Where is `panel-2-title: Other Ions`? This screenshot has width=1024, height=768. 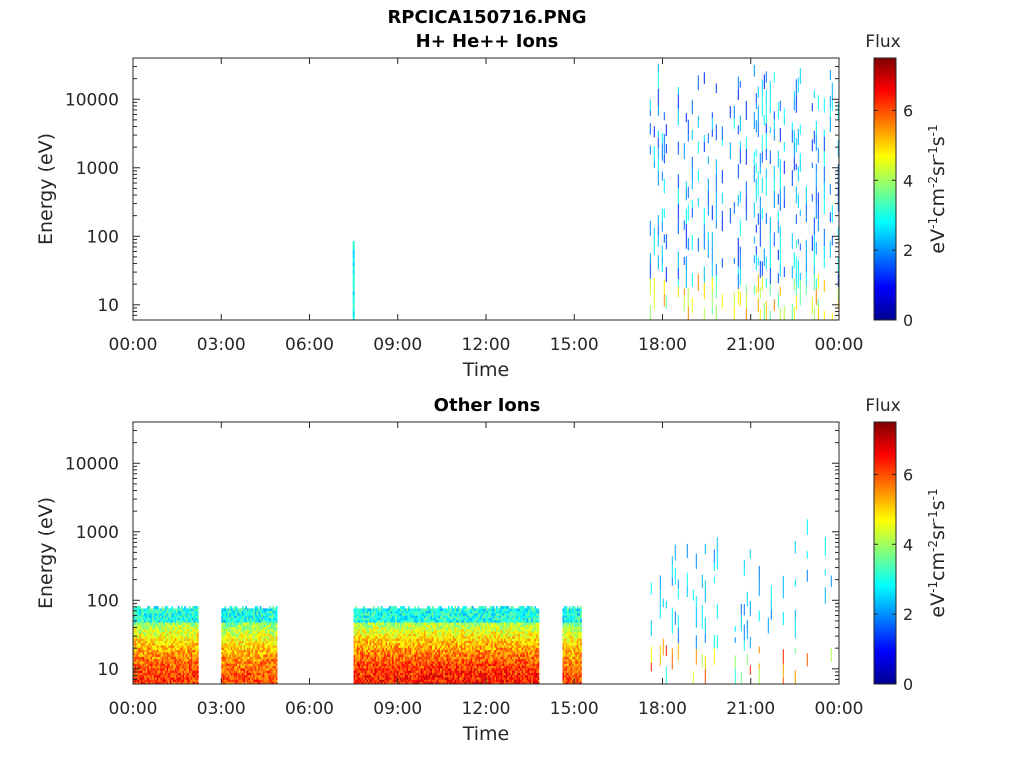 panel-2-title: Other Ions is located at coordinates (487, 405).